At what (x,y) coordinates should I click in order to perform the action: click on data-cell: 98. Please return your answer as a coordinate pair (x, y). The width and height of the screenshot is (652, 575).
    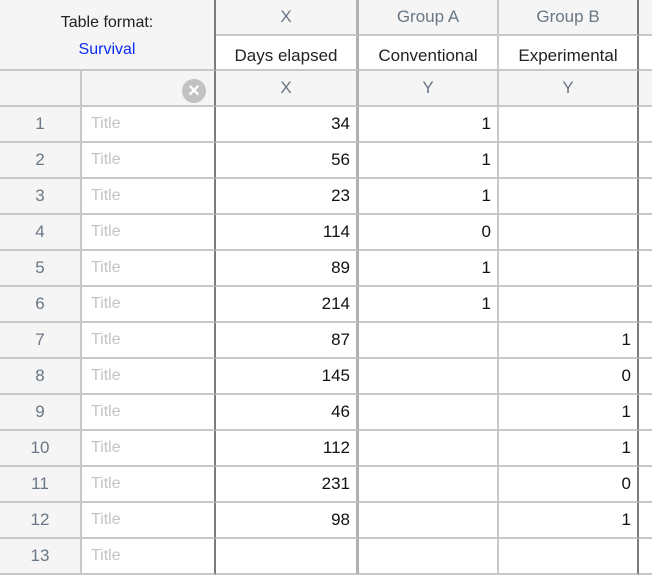
    Looking at the image, I should click on (287, 521).